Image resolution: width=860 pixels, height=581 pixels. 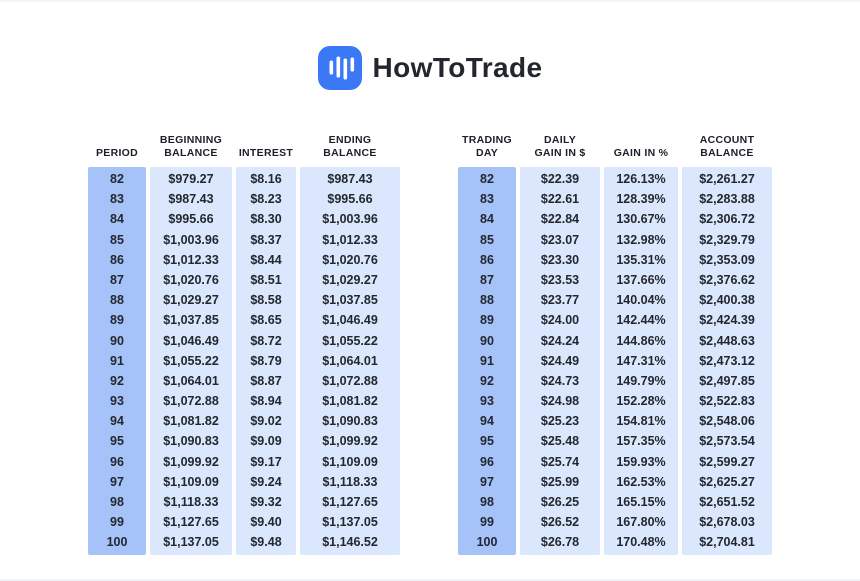 What do you see at coordinates (487, 421) in the screenshot?
I see `table-cell: 94` at bounding box center [487, 421].